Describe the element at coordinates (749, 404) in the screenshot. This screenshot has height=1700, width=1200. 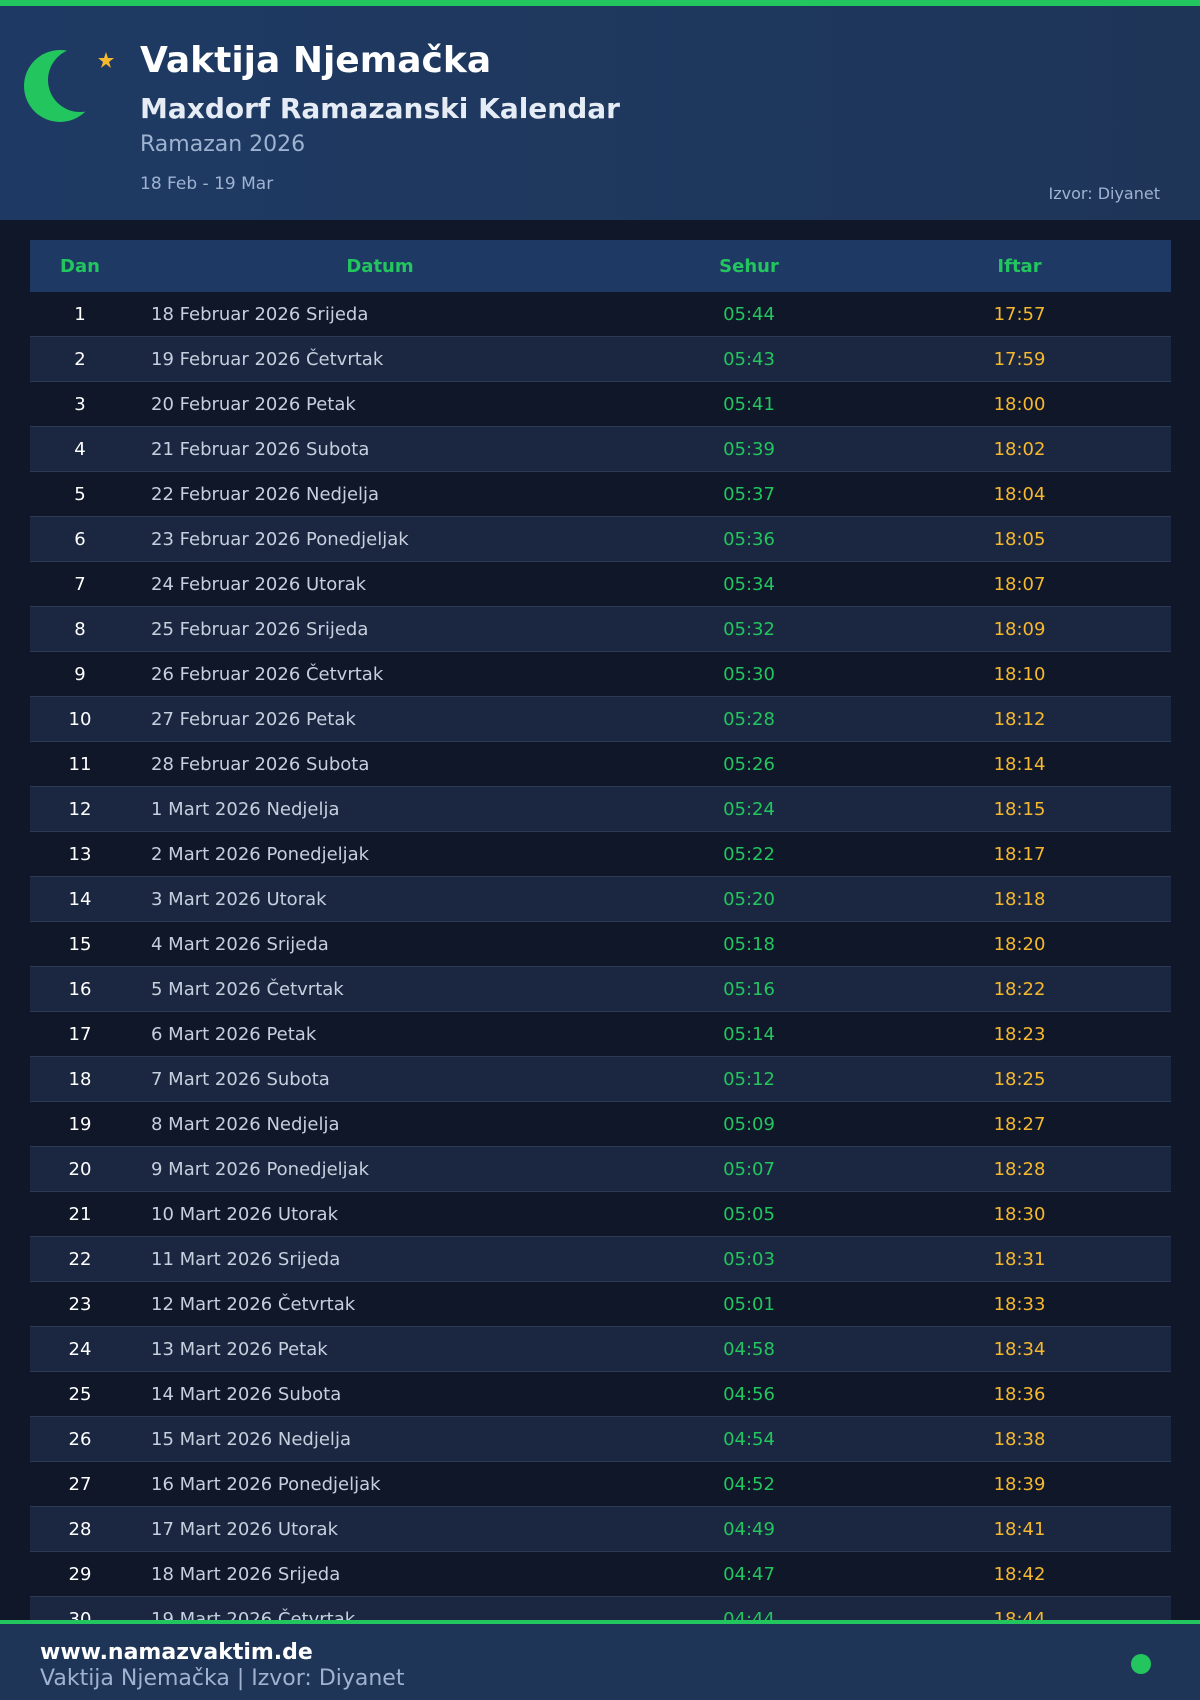
I see `sehur-cell: 05:41` at that location.